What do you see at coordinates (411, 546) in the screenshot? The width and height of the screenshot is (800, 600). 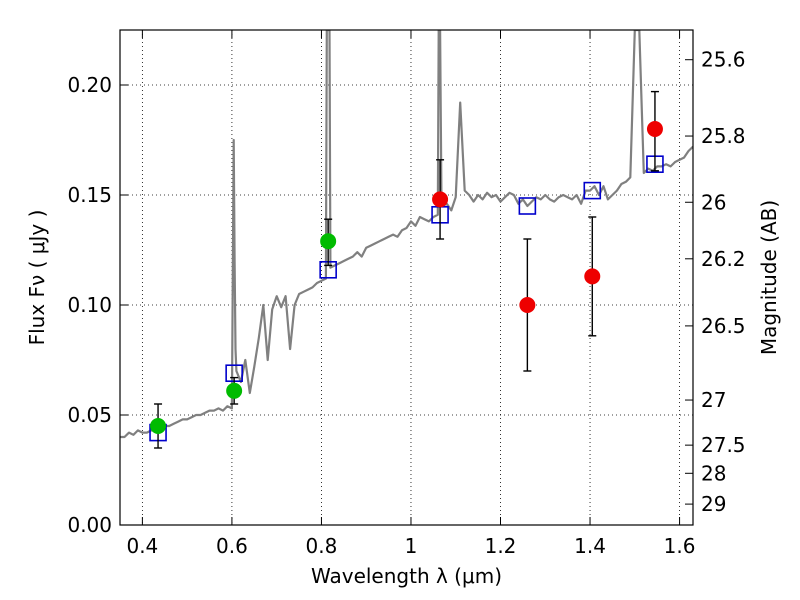 I see `x-tick-label: 1` at bounding box center [411, 546].